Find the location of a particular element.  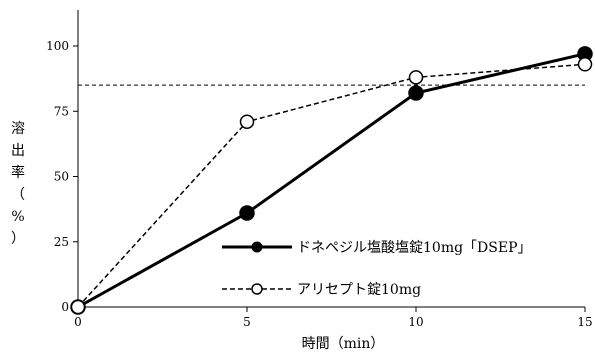

y-tick-label: 0 is located at coordinates (65, 307).